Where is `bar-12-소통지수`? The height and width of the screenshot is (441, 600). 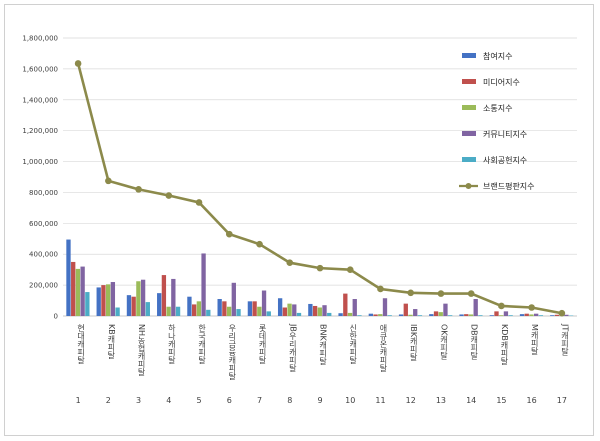 bar-12-소통지수 is located at coordinates (410, 315).